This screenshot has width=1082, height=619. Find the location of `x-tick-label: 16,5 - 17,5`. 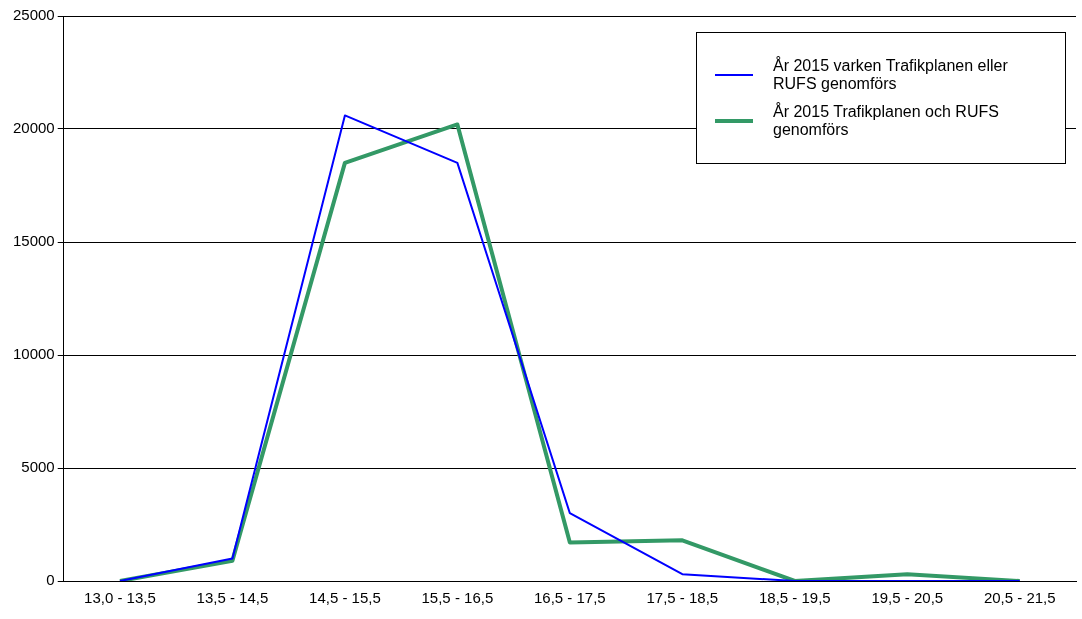

x-tick-label: 16,5 - 17,5 is located at coordinates (570, 598).